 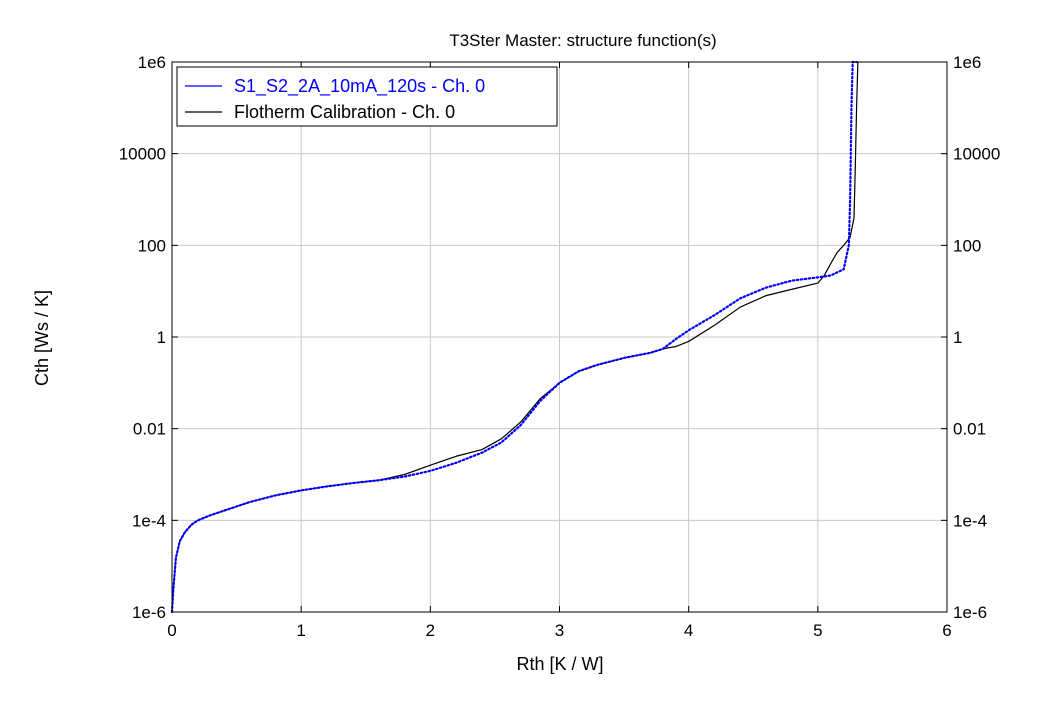 What do you see at coordinates (957, 337) in the screenshot?
I see `y-tick-label-right: 1` at bounding box center [957, 337].